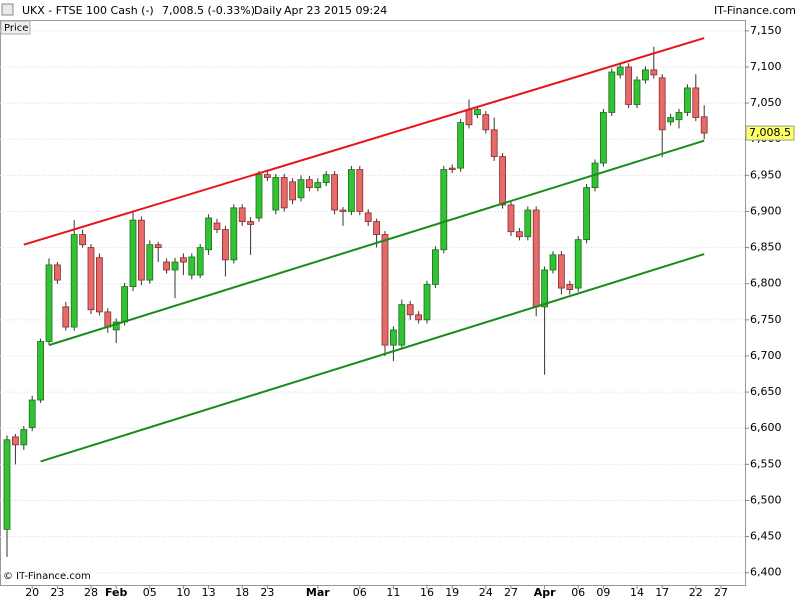 This screenshot has height=600, width=800. Describe the element at coordinates (766, 102) in the screenshot. I see `y-tick-label: 7,050` at that location.